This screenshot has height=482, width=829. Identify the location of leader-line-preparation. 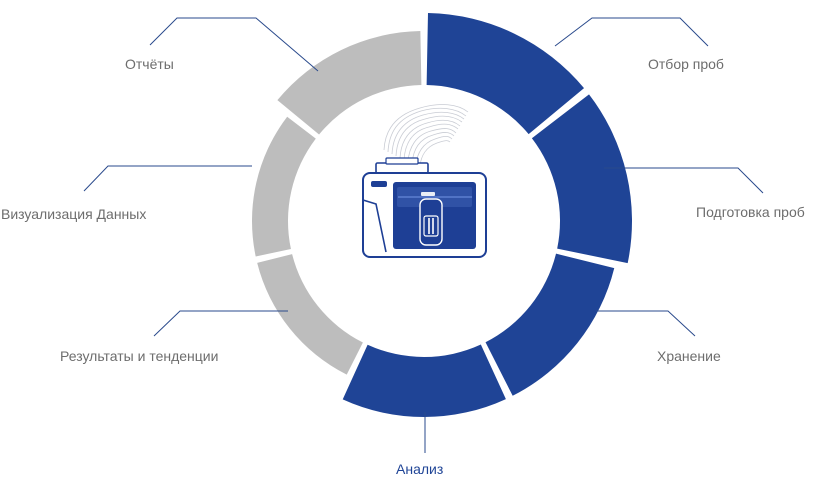
(684, 180).